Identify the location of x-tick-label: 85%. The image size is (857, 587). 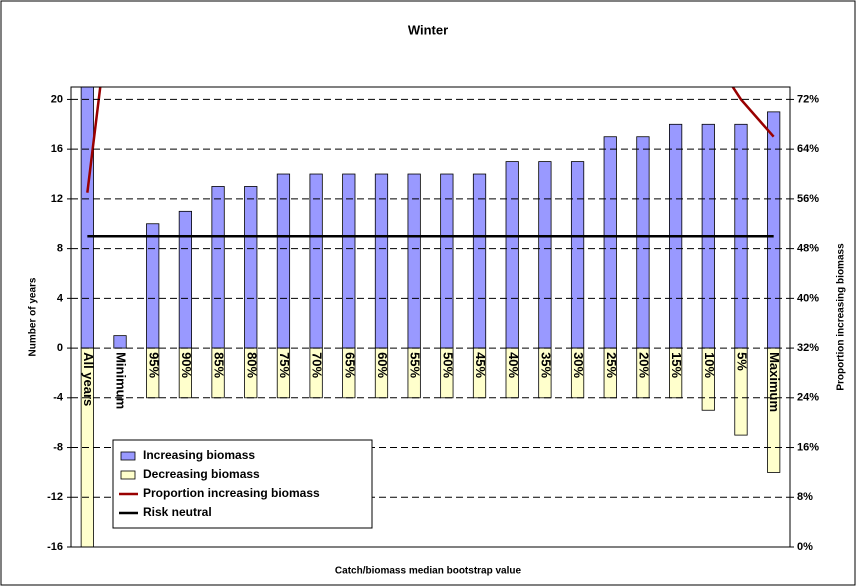
(219, 365).